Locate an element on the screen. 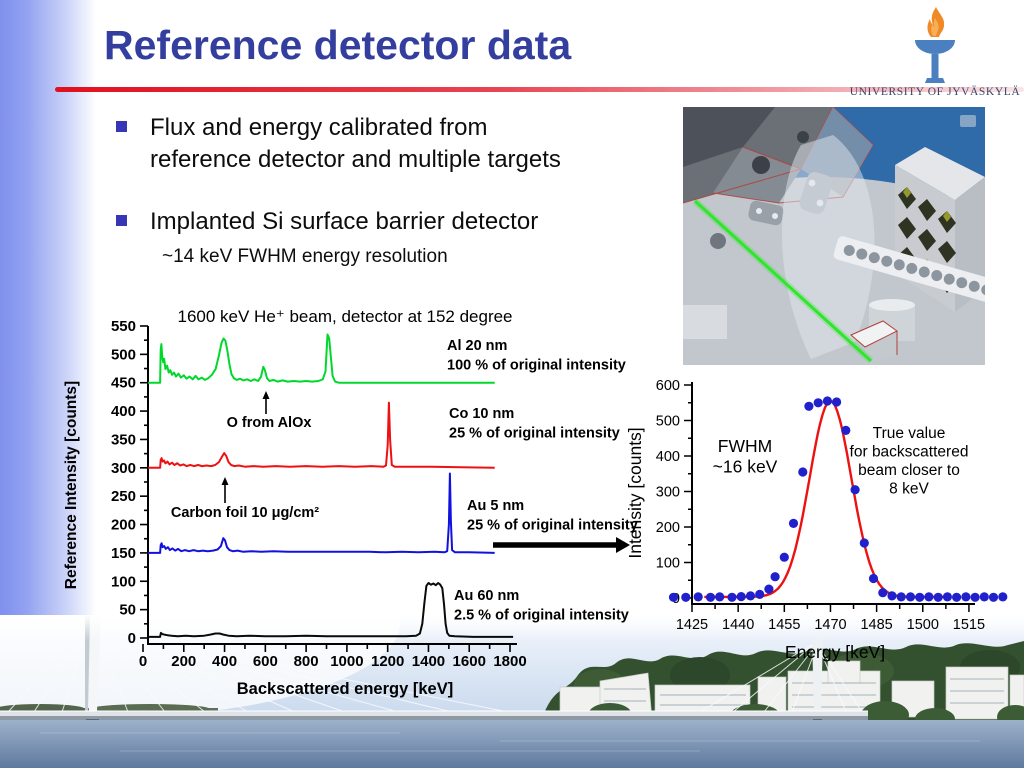  axes is located at coordinates (833, 493).